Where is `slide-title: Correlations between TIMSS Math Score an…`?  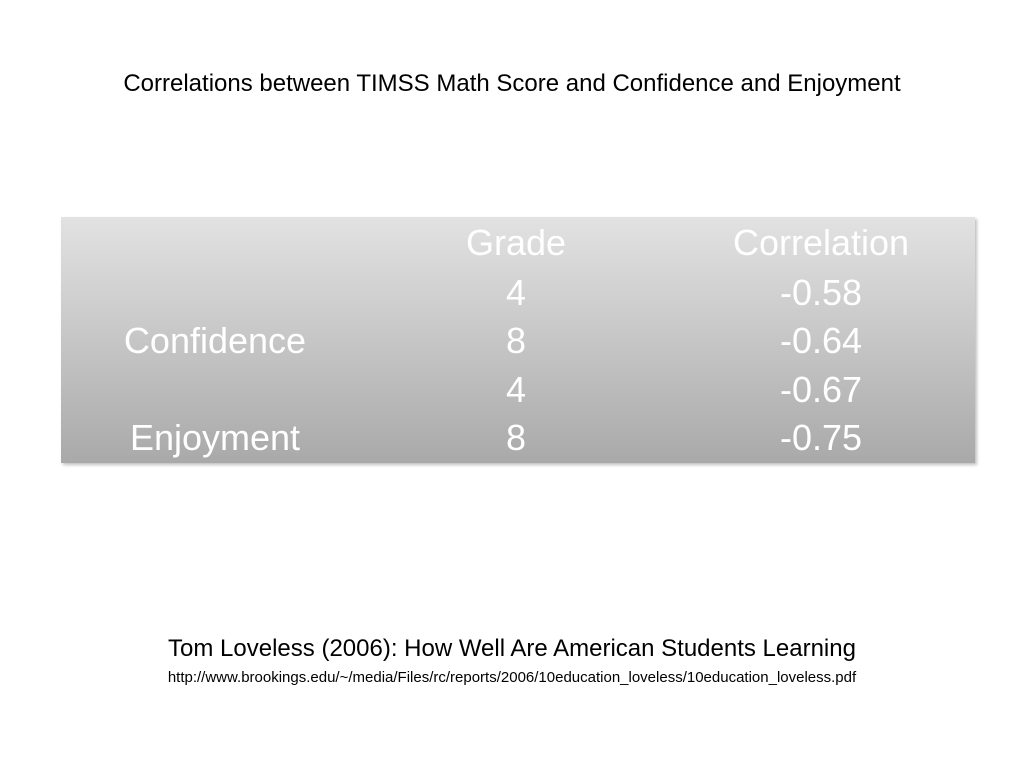
slide-title: Correlations between TIMSS Math Score an… is located at coordinates (512, 83).